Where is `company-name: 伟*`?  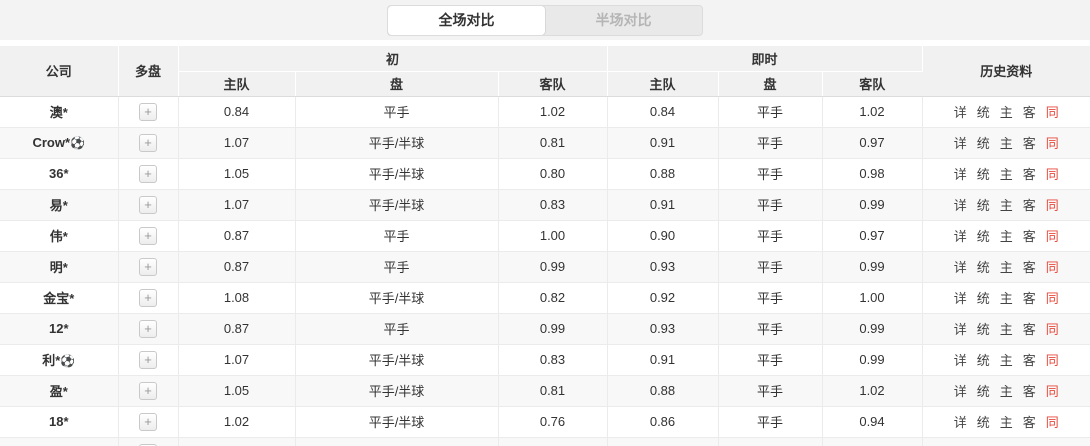 company-name: 伟* is located at coordinates (58, 236).